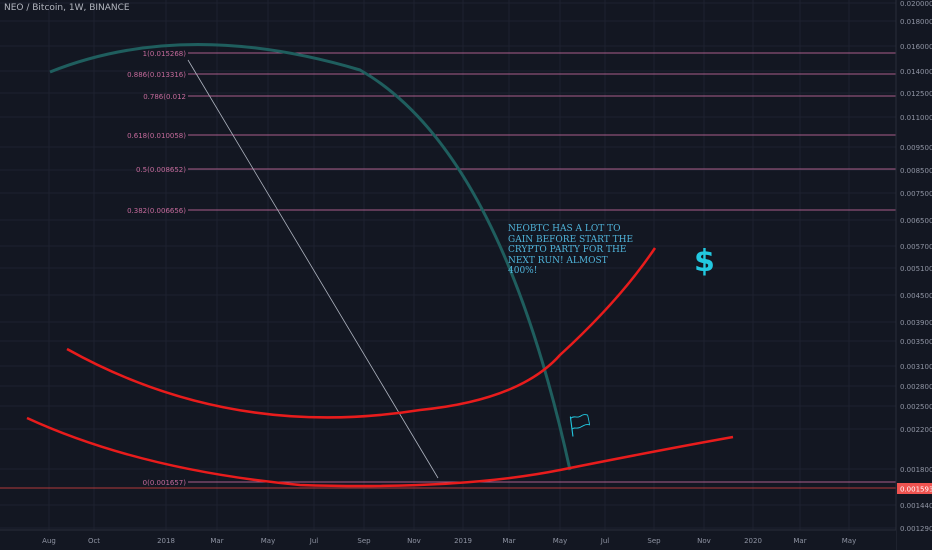 This screenshot has width=932, height=550. I want to click on bowl-curve-lower, so click(380, 452).